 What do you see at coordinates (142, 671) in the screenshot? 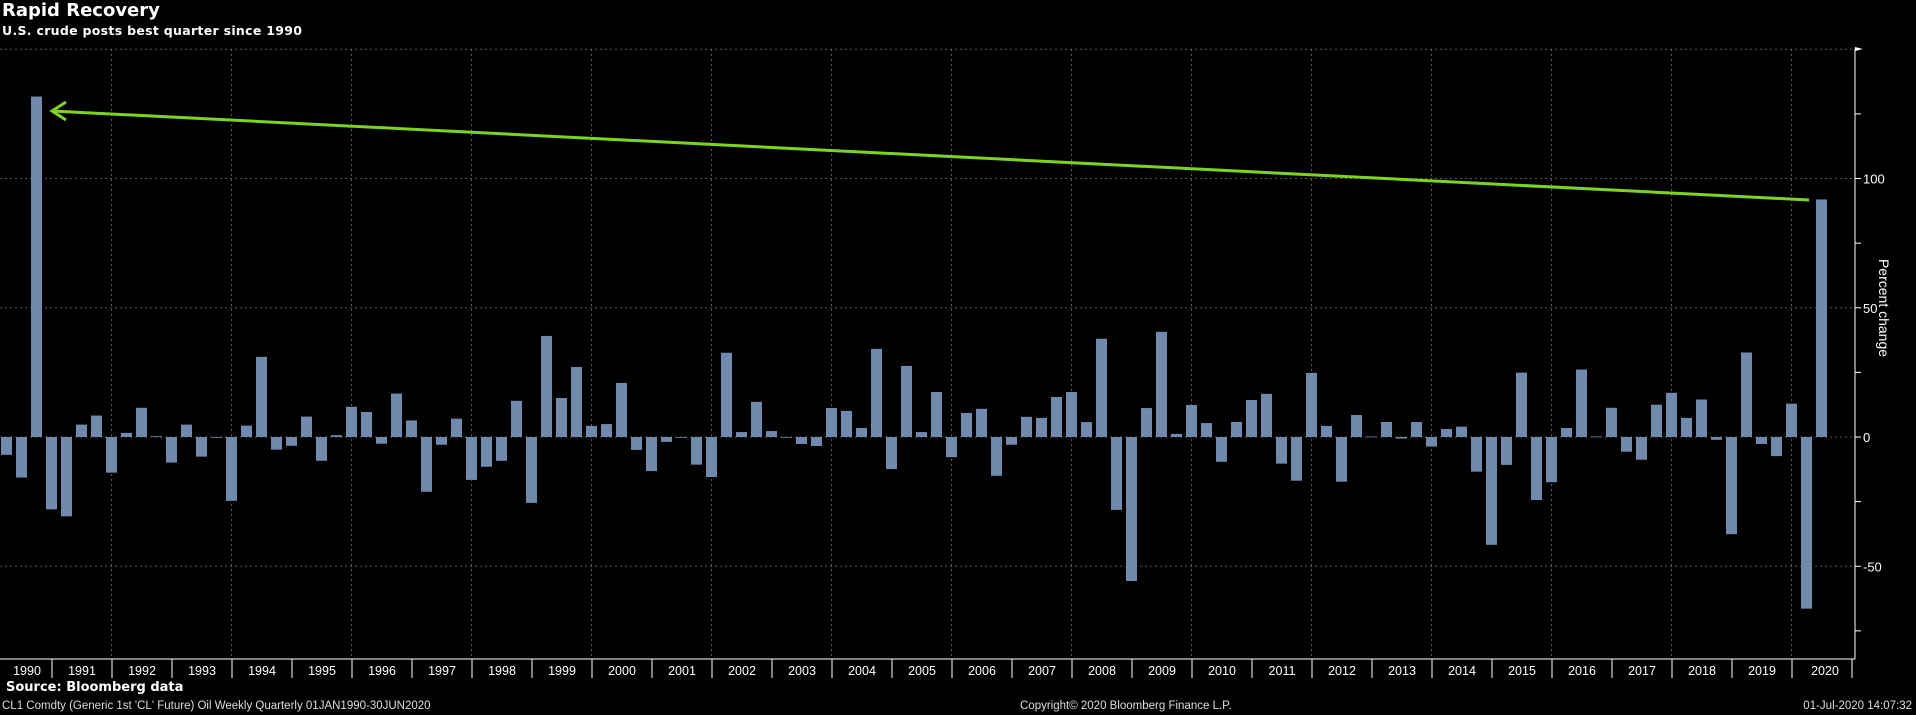
I see `x-tick-label: 1992` at bounding box center [142, 671].